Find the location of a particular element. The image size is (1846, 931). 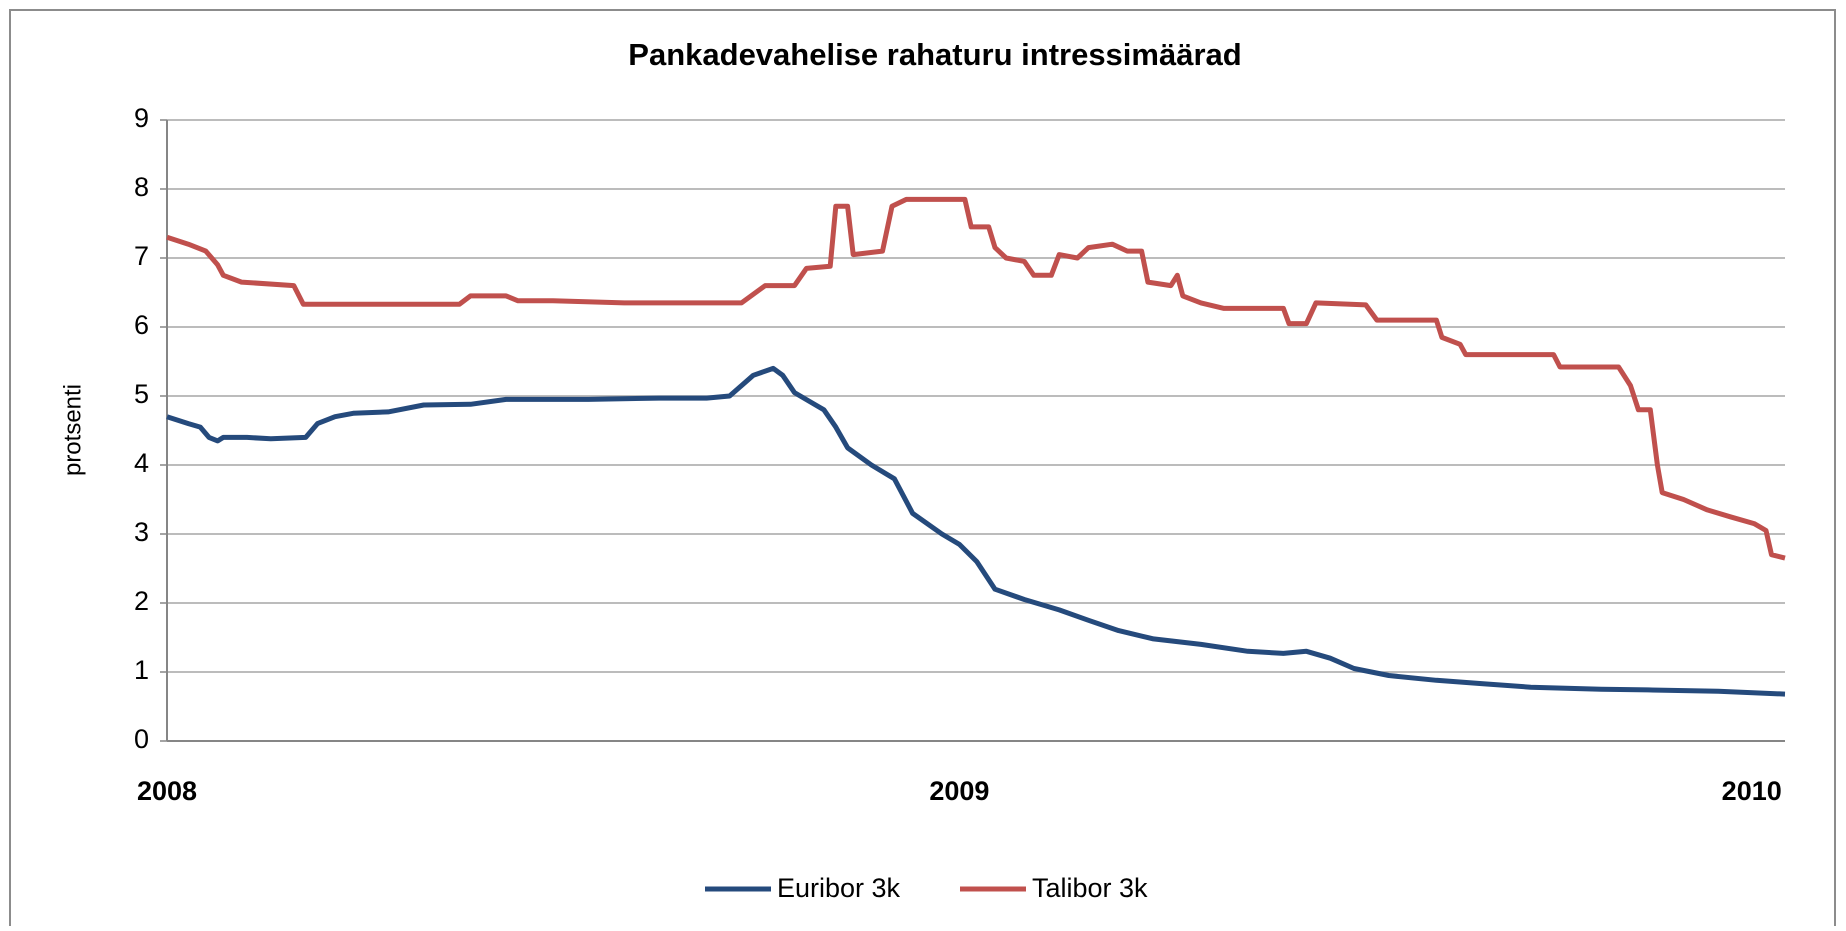

y-tick-label: 7 is located at coordinates (141, 256).